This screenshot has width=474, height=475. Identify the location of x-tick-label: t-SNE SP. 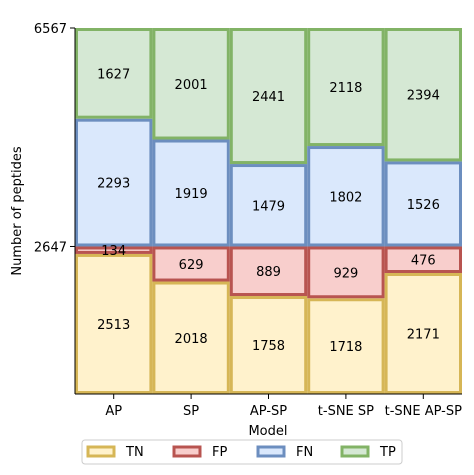
(346, 411).